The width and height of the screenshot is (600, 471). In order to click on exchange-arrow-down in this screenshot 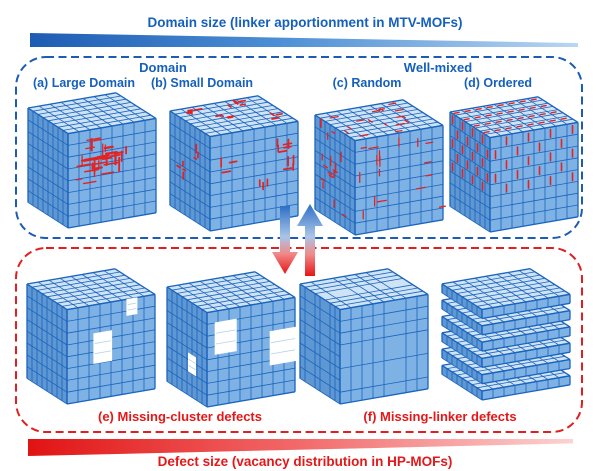, I will do `click(285, 240)`.